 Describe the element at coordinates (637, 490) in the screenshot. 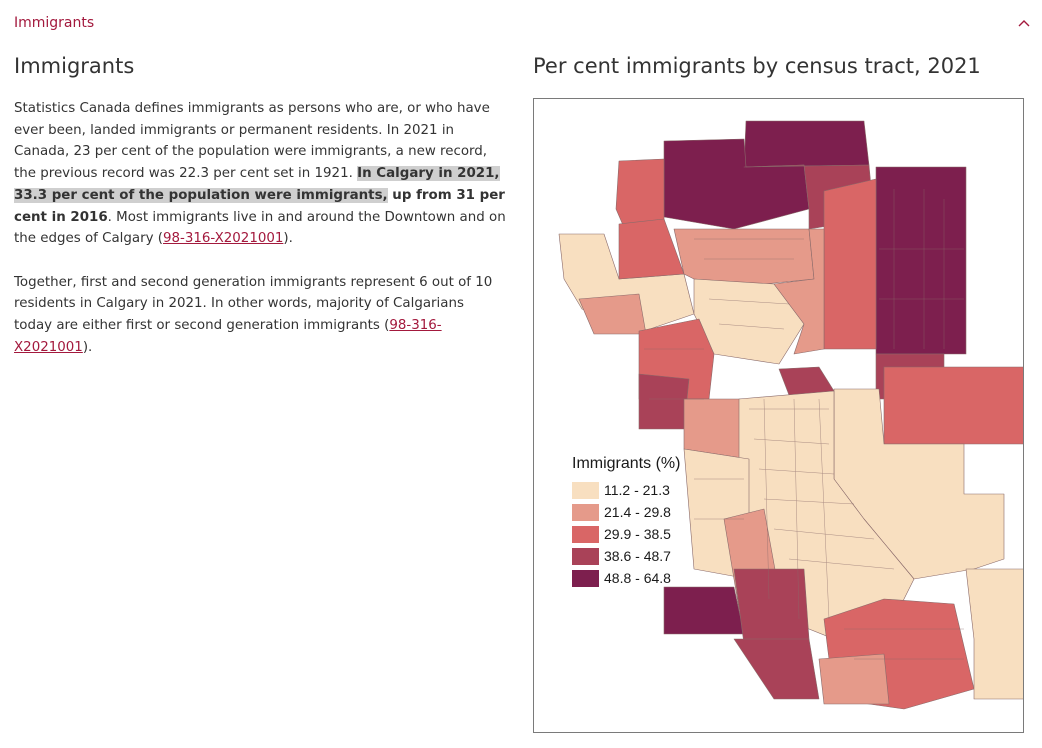

I see `legend-label: 11.2 - 21.3` at that location.